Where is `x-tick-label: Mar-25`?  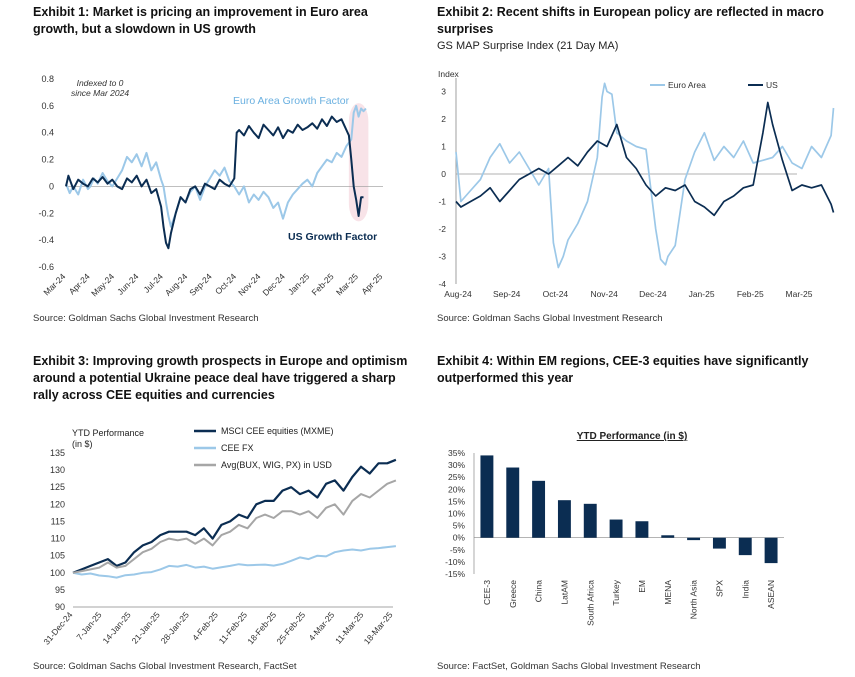
x-tick-label: Mar-25 is located at coordinates (799, 294).